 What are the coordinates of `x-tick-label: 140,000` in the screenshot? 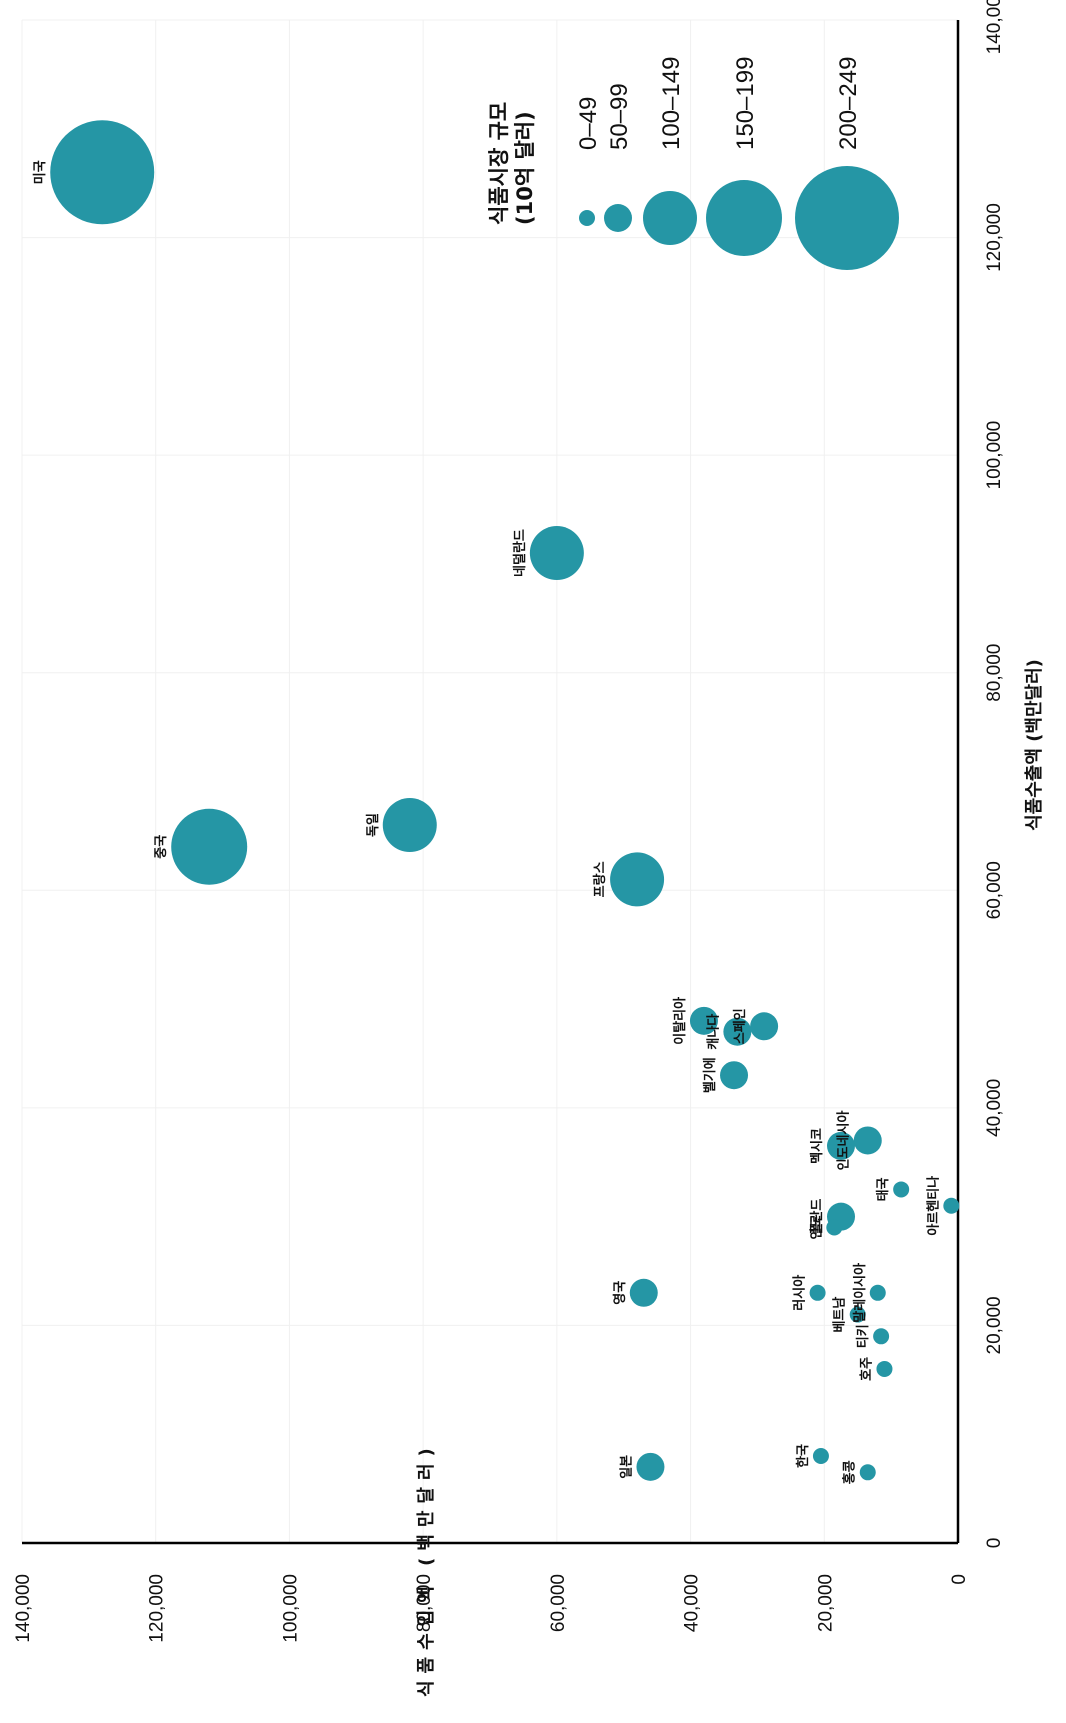 It's located at (994, 27).